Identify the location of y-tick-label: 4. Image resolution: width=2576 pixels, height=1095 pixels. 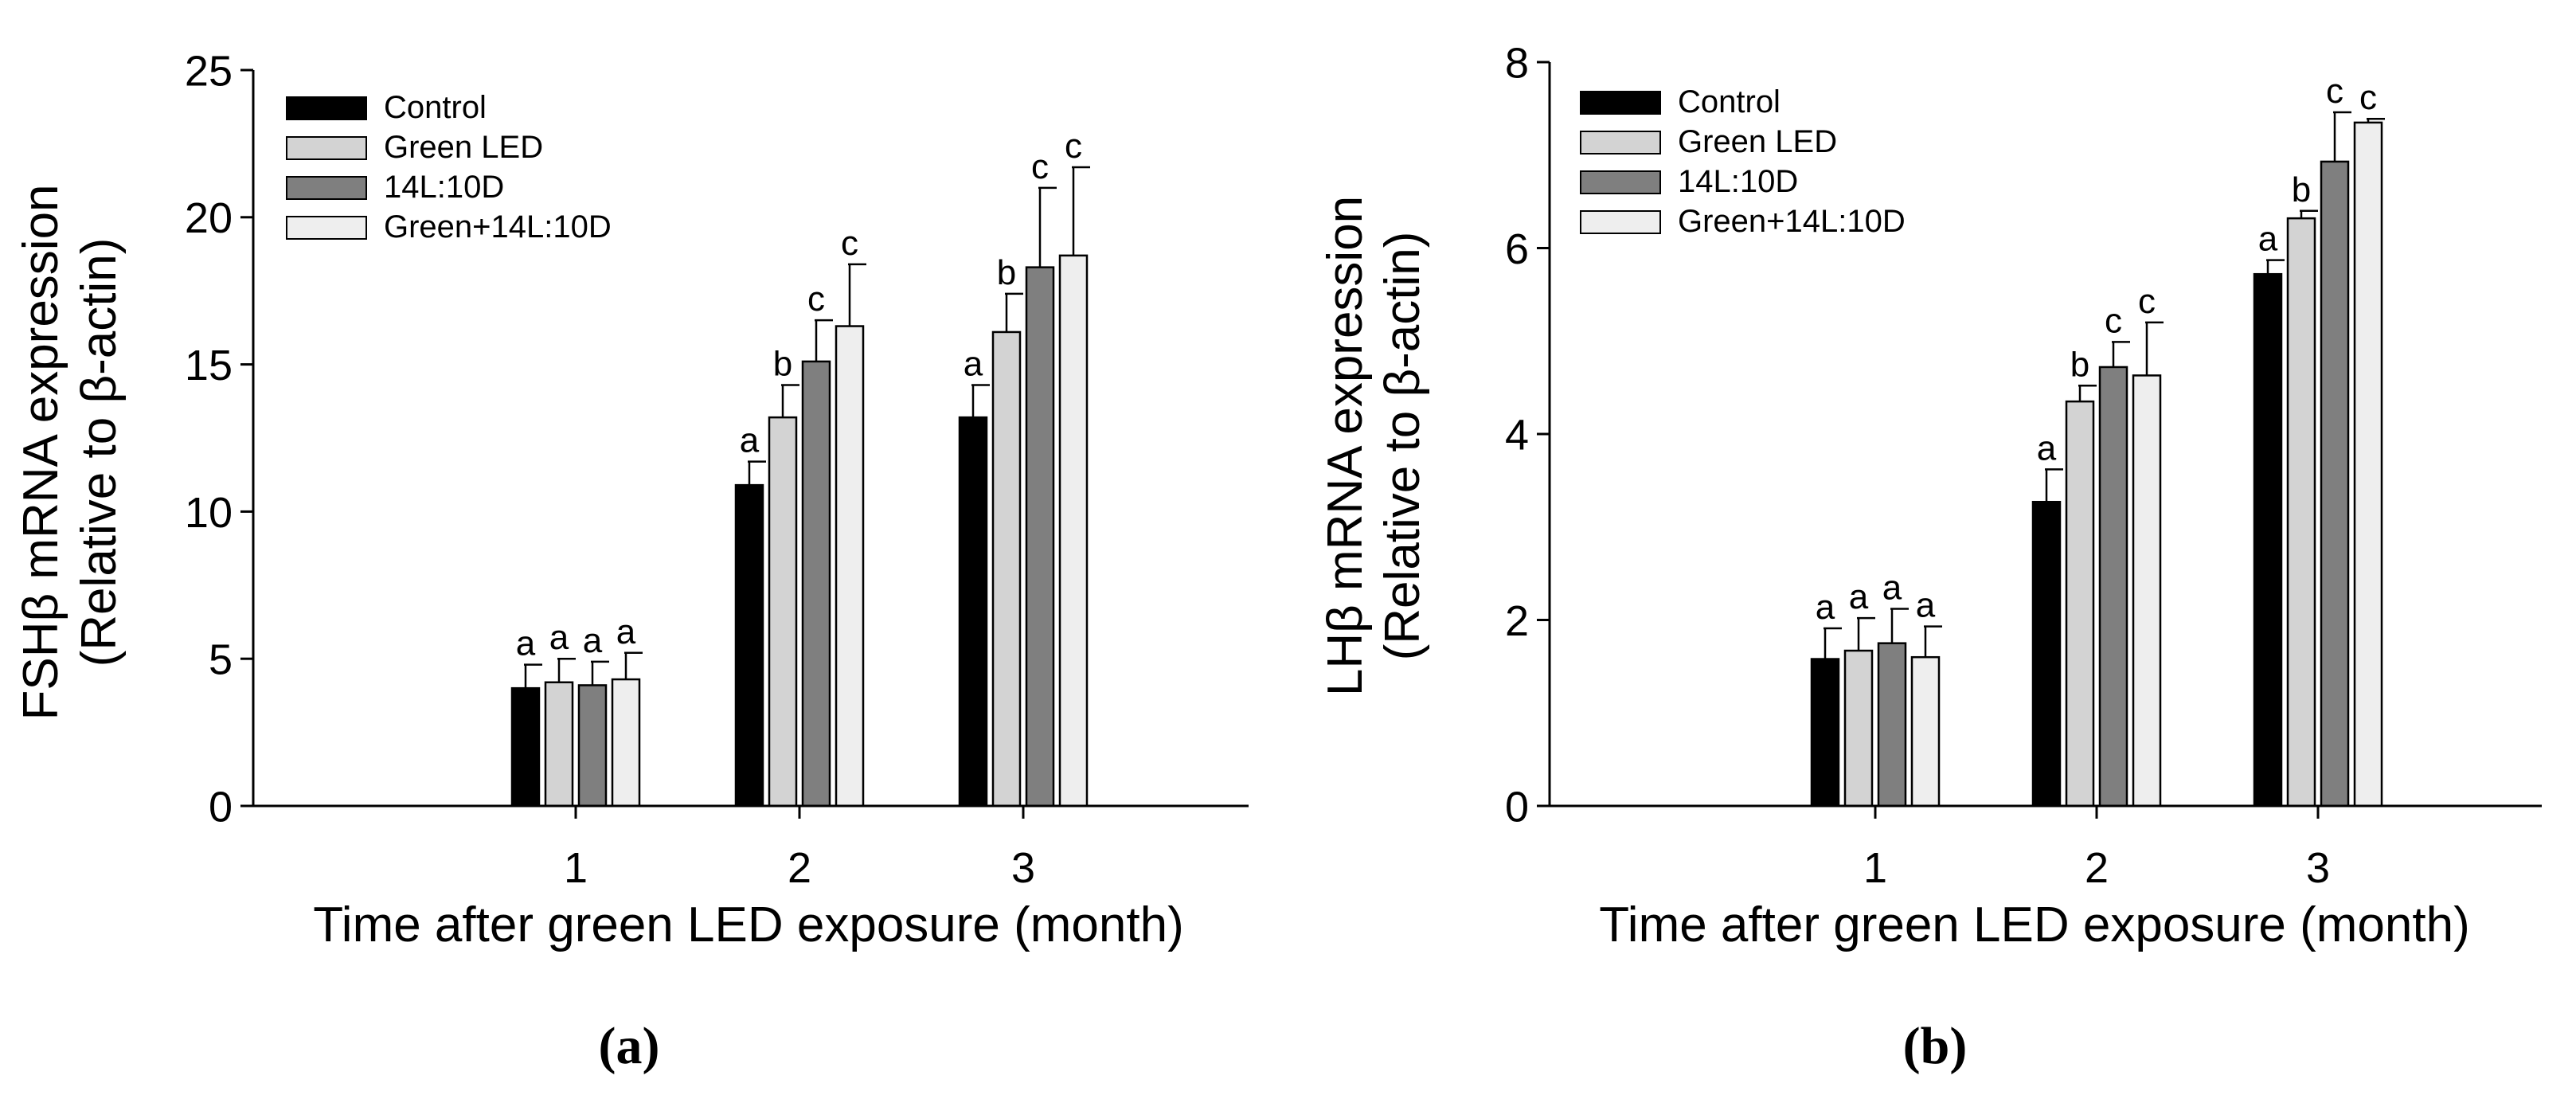
(1517, 435).